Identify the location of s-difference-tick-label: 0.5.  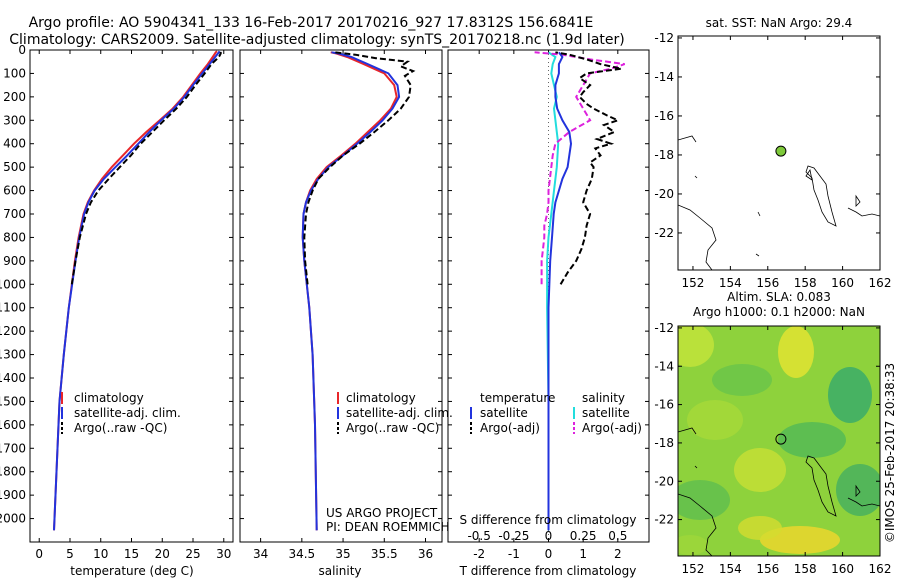
(617, 536).